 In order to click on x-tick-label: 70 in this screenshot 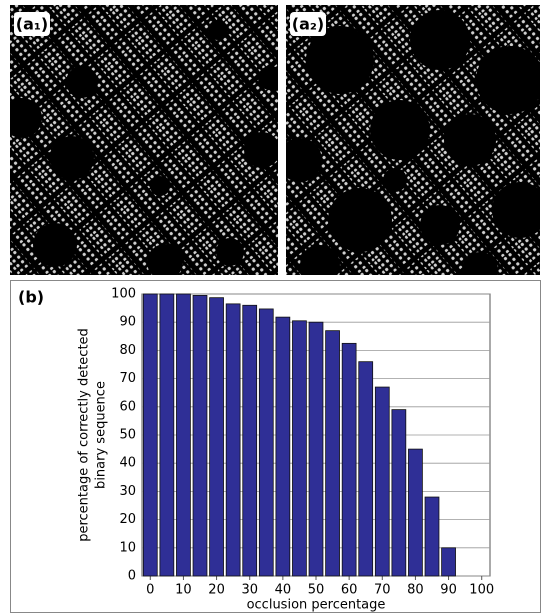, I will do `click(382, 590)`.